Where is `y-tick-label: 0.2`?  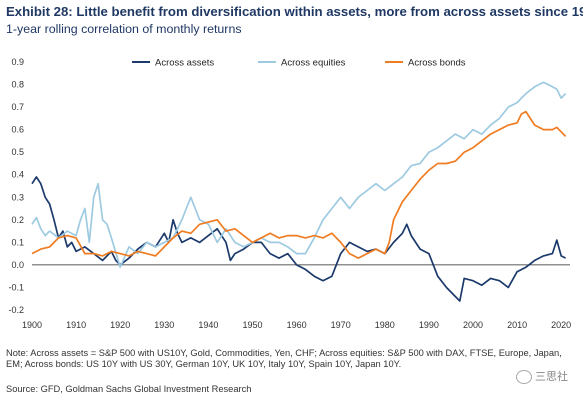 y-tick-label: 0.2 is located at coordinates (17, 220).